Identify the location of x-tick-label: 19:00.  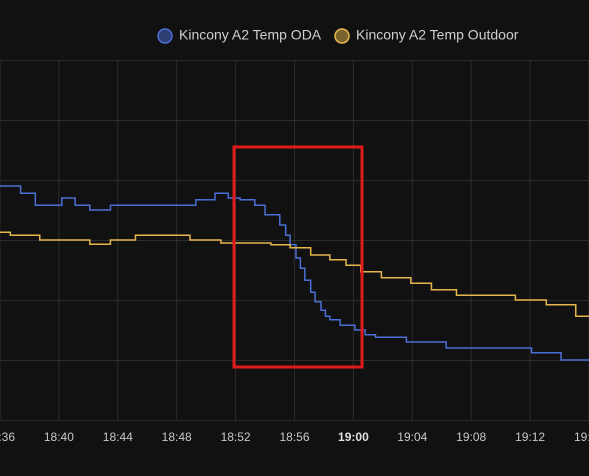
(353, 437).